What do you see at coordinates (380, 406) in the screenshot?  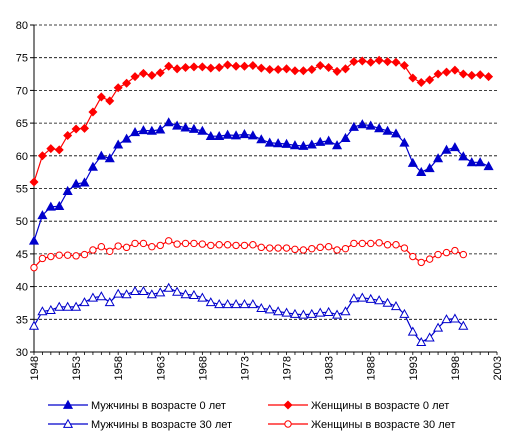 I see `legend-label: Женщины в возрасте 0 лет` at bounding box center [380, 406].